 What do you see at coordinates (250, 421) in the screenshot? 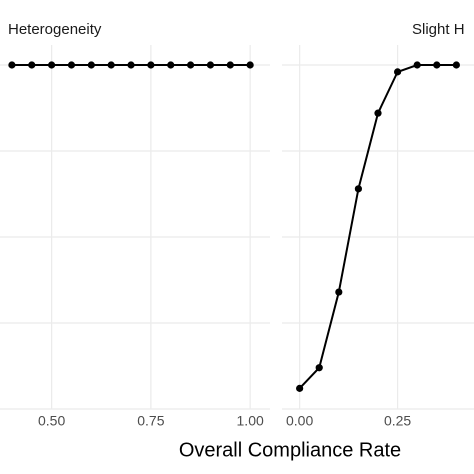
I see `x-tick-label: 1.00` at bounding box center [250, 421].